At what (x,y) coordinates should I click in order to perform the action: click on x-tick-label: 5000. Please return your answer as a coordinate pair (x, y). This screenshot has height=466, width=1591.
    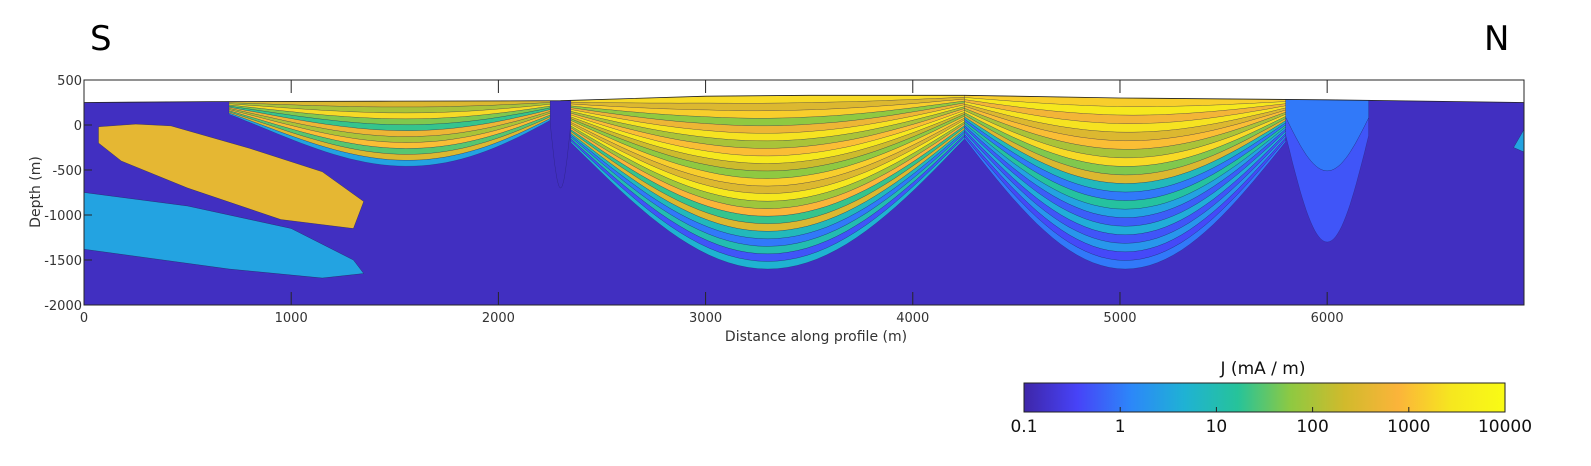
    Looking at the image, I should click on (1119, 318).